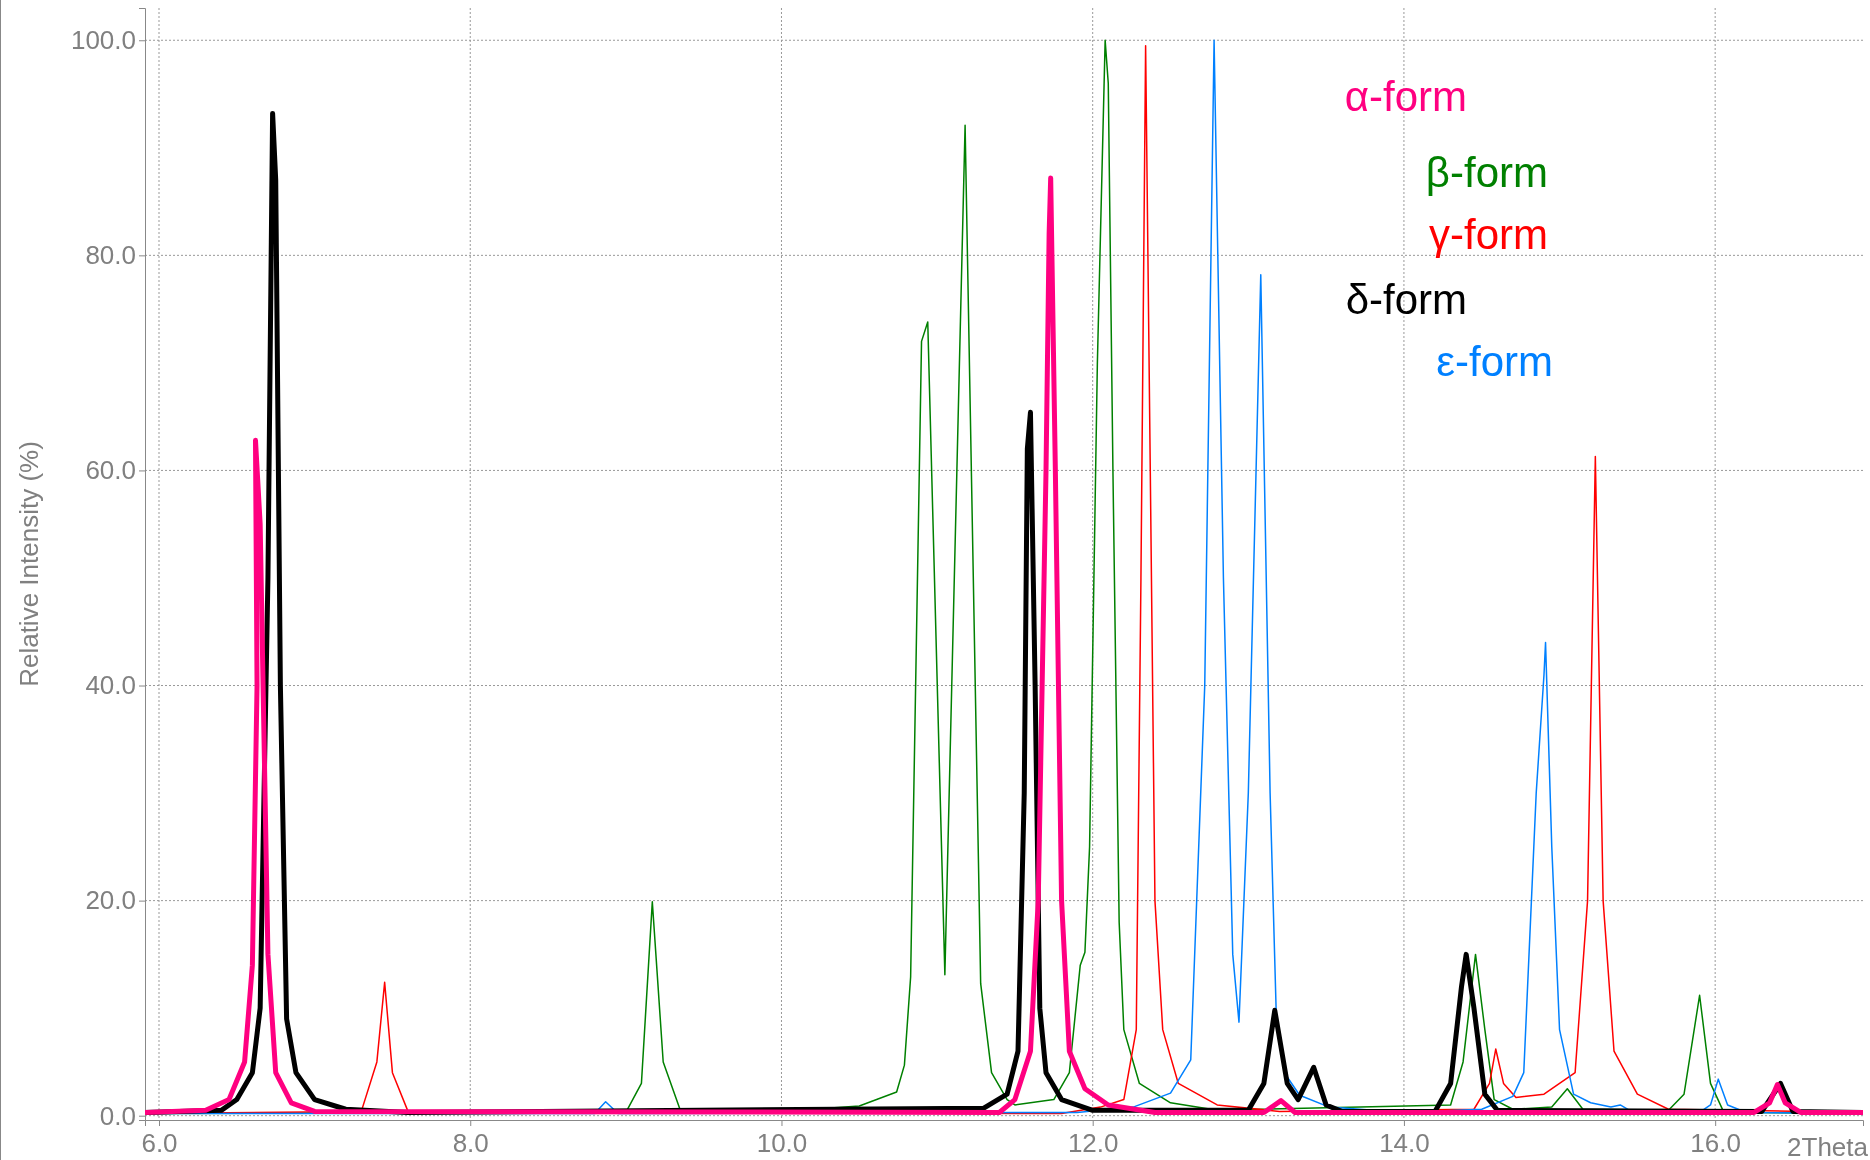 Image resolution: width=1870 pixels, height=1160 pixels. What do you see at coordinates (1406, 299) in the screenshot?
I see `text: δ-form` at bounding box center [1406, 299].